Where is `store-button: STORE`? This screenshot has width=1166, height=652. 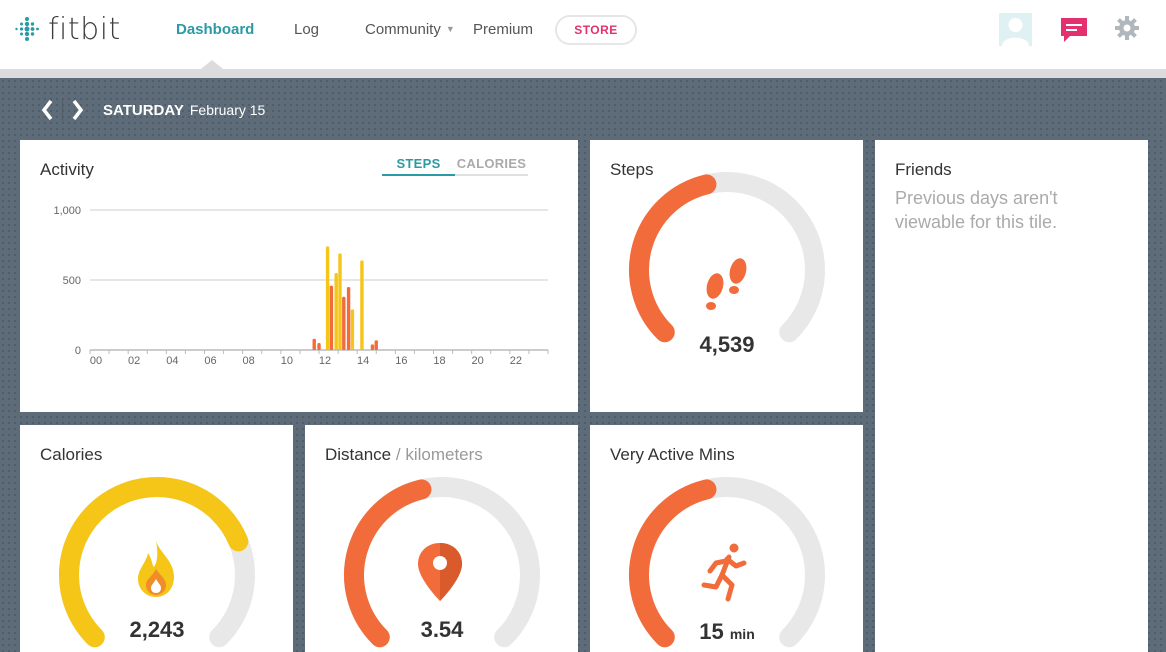 store-button: STORE is located at coordinates (596, 30).